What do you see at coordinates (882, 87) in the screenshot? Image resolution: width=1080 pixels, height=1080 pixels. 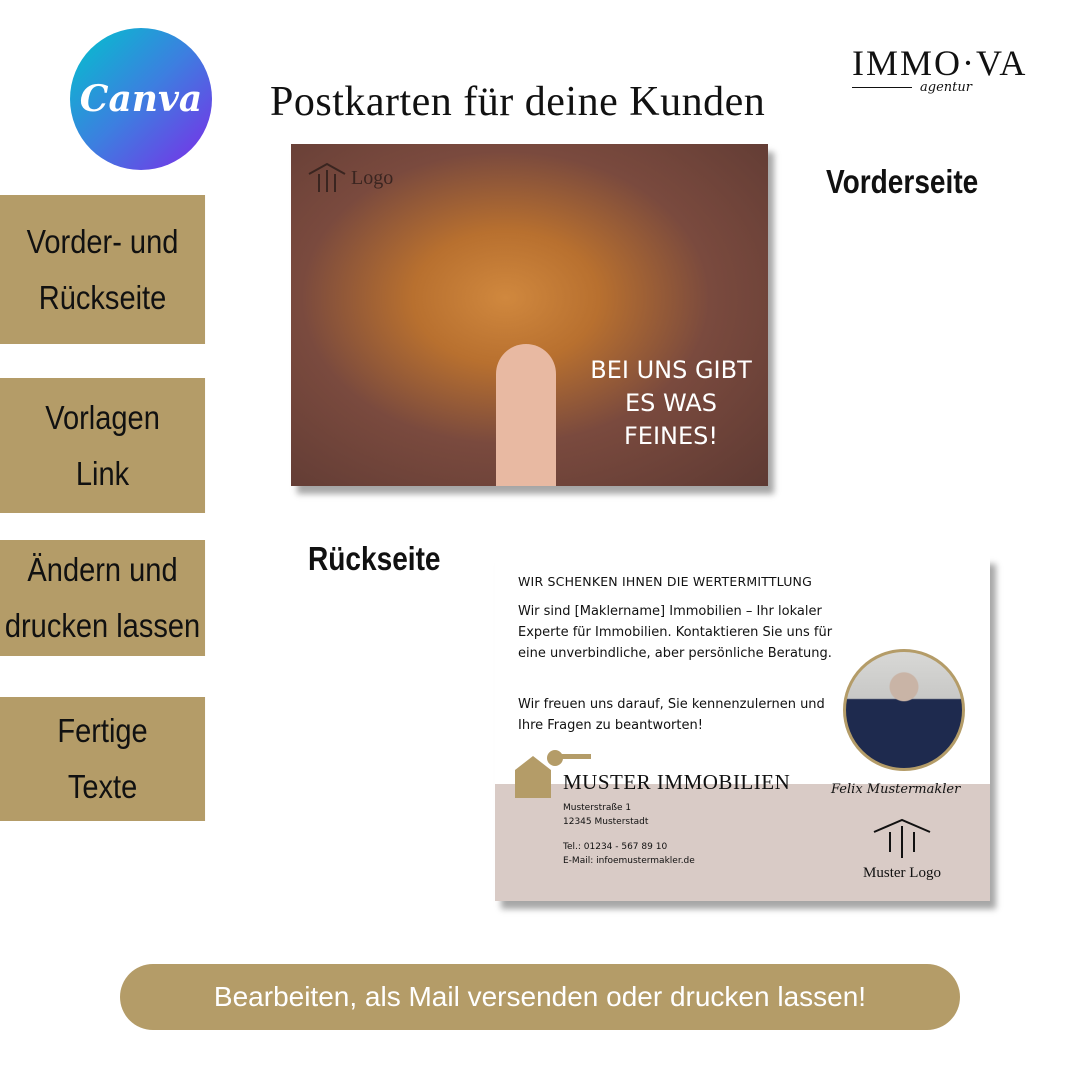 I see `divider` at bounding box center [882, 87].